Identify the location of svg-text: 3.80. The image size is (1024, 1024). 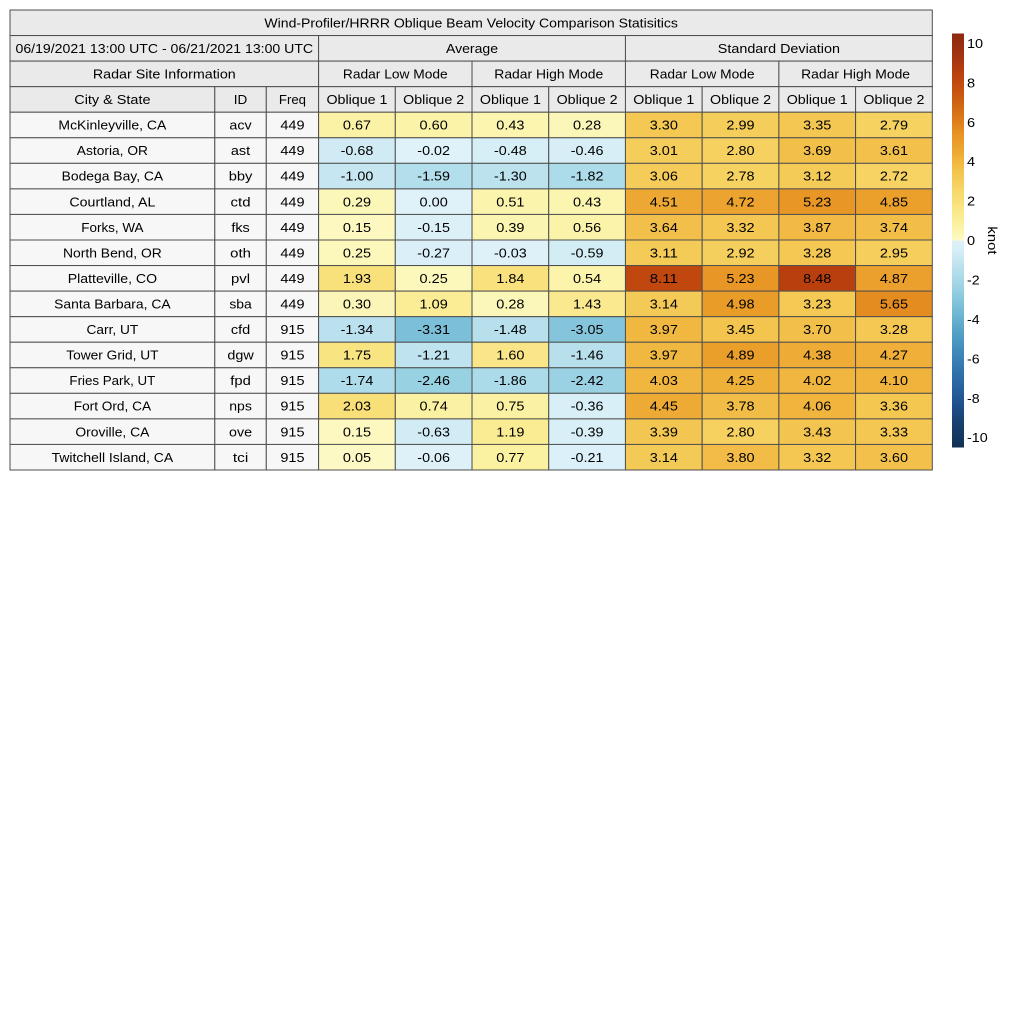
(740, 457).